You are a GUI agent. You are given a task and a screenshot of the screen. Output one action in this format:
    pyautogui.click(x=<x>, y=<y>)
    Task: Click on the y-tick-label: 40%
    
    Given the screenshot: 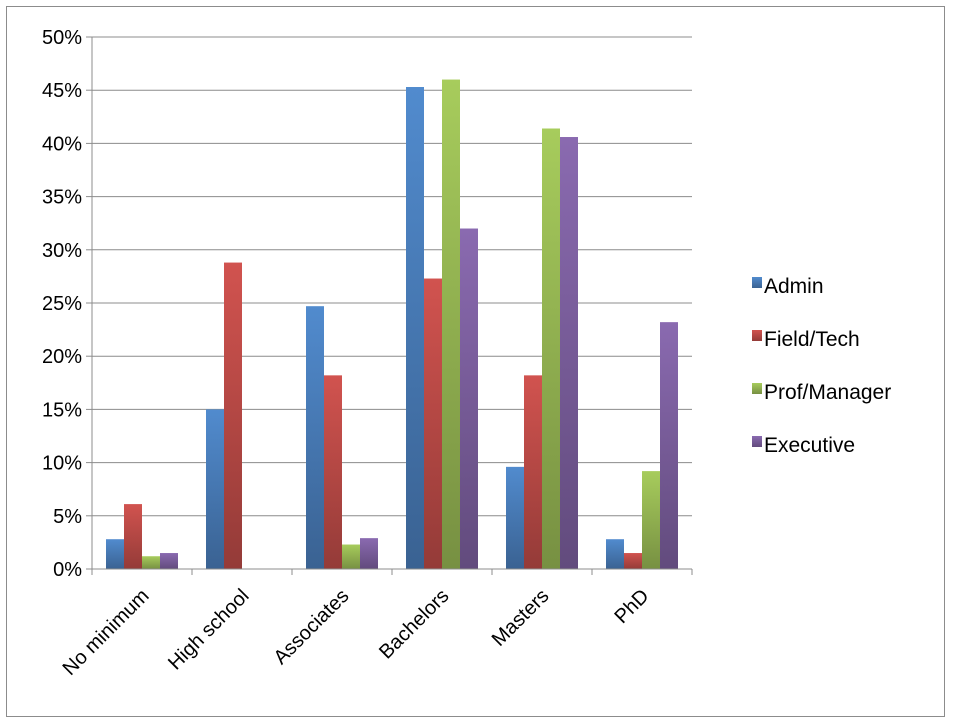 What is the action you would take?
    pyautogui.click(x=62, y=144)
    